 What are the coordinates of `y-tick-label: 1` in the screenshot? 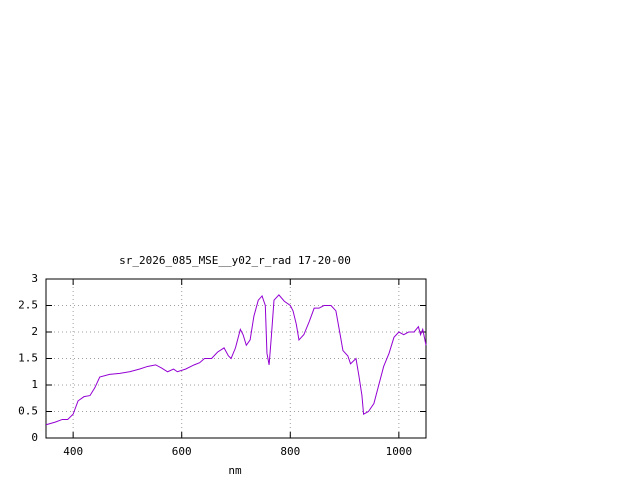 It's located at (34, 384).